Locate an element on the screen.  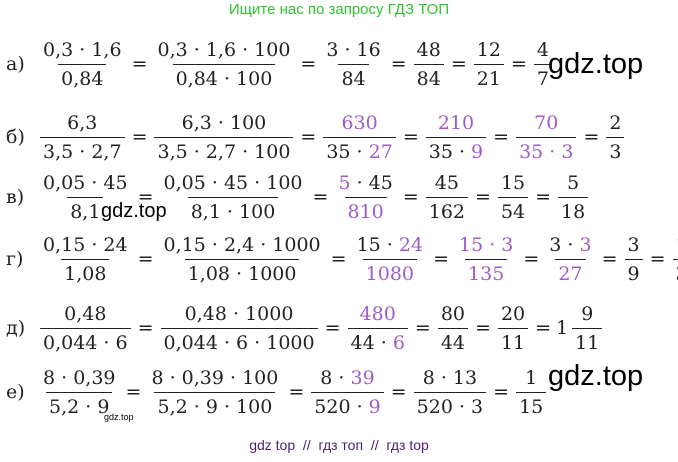
whole-part: 1 is located at coordinates (562, 328).